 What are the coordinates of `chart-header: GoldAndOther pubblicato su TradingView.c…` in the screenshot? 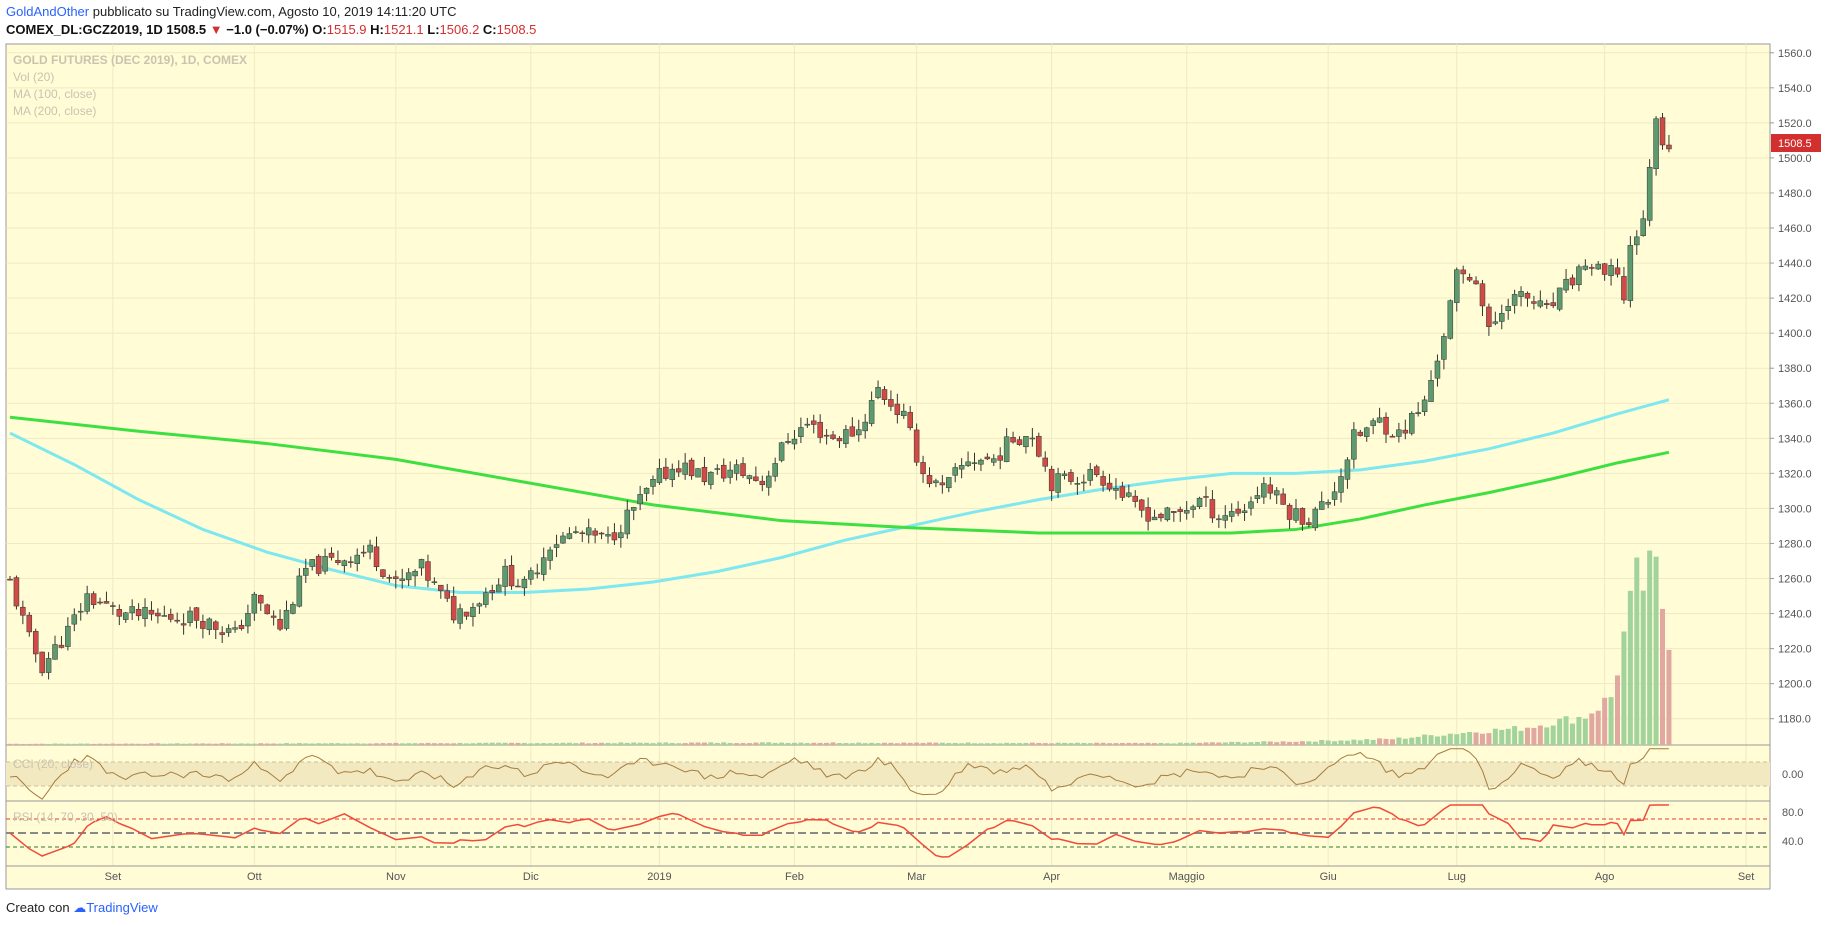 It's located at (914, 22).